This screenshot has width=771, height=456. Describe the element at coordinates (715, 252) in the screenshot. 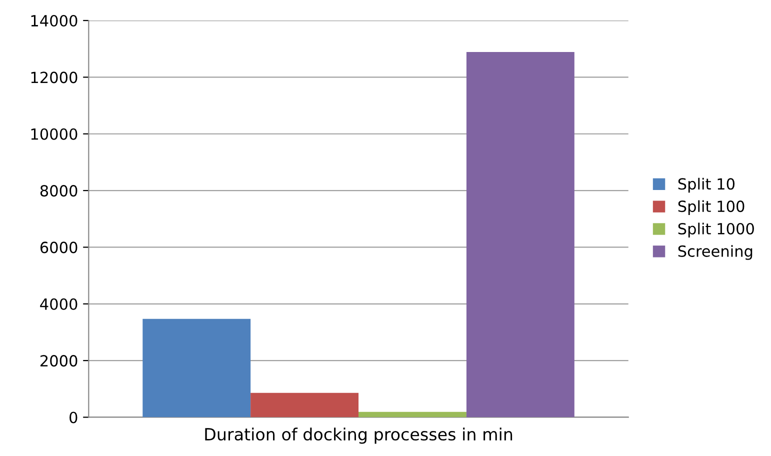

I see `legend-label: Screening` at that location.